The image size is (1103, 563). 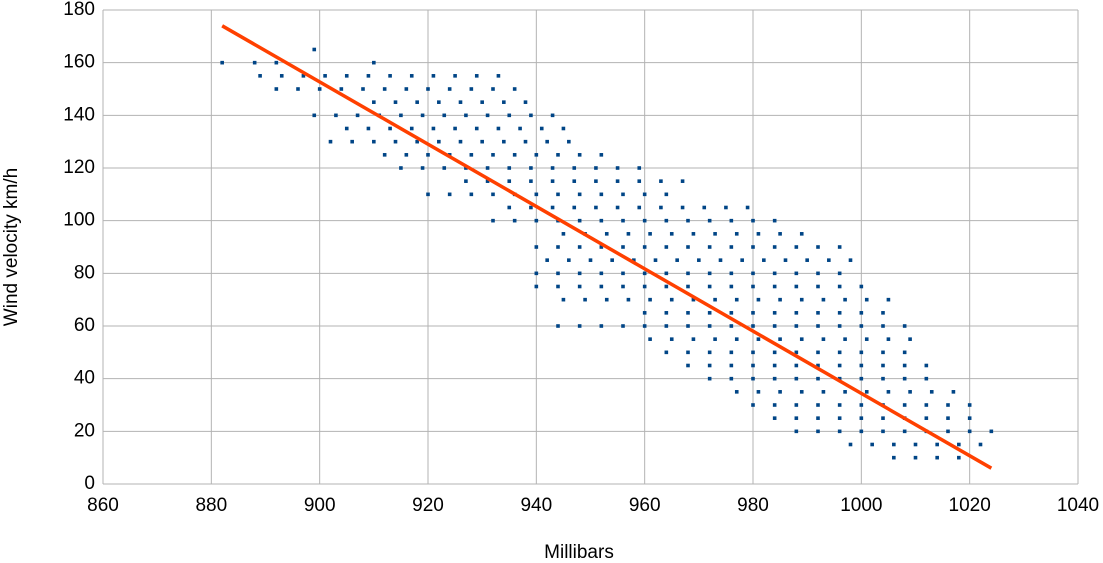 What do you see at coordinates (11, 247) in the screenshot?
I see `y-axis-title: Wind velocity km/h` at bounding box center [11, 247].